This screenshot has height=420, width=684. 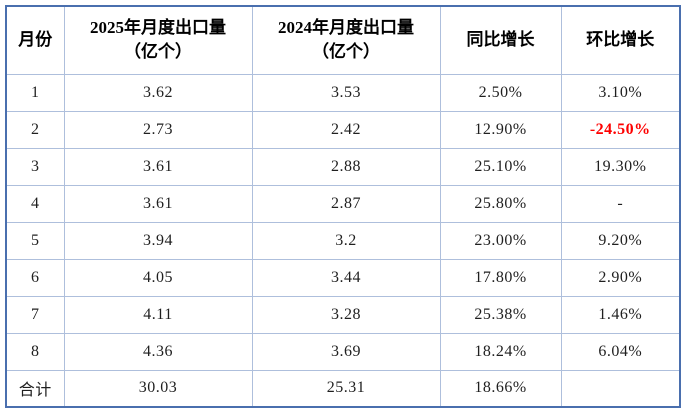 What do you see at coordinates (620, 388) in the screenshot?
I see `cell-mom-growth-total` at bounding box center [620, 388].